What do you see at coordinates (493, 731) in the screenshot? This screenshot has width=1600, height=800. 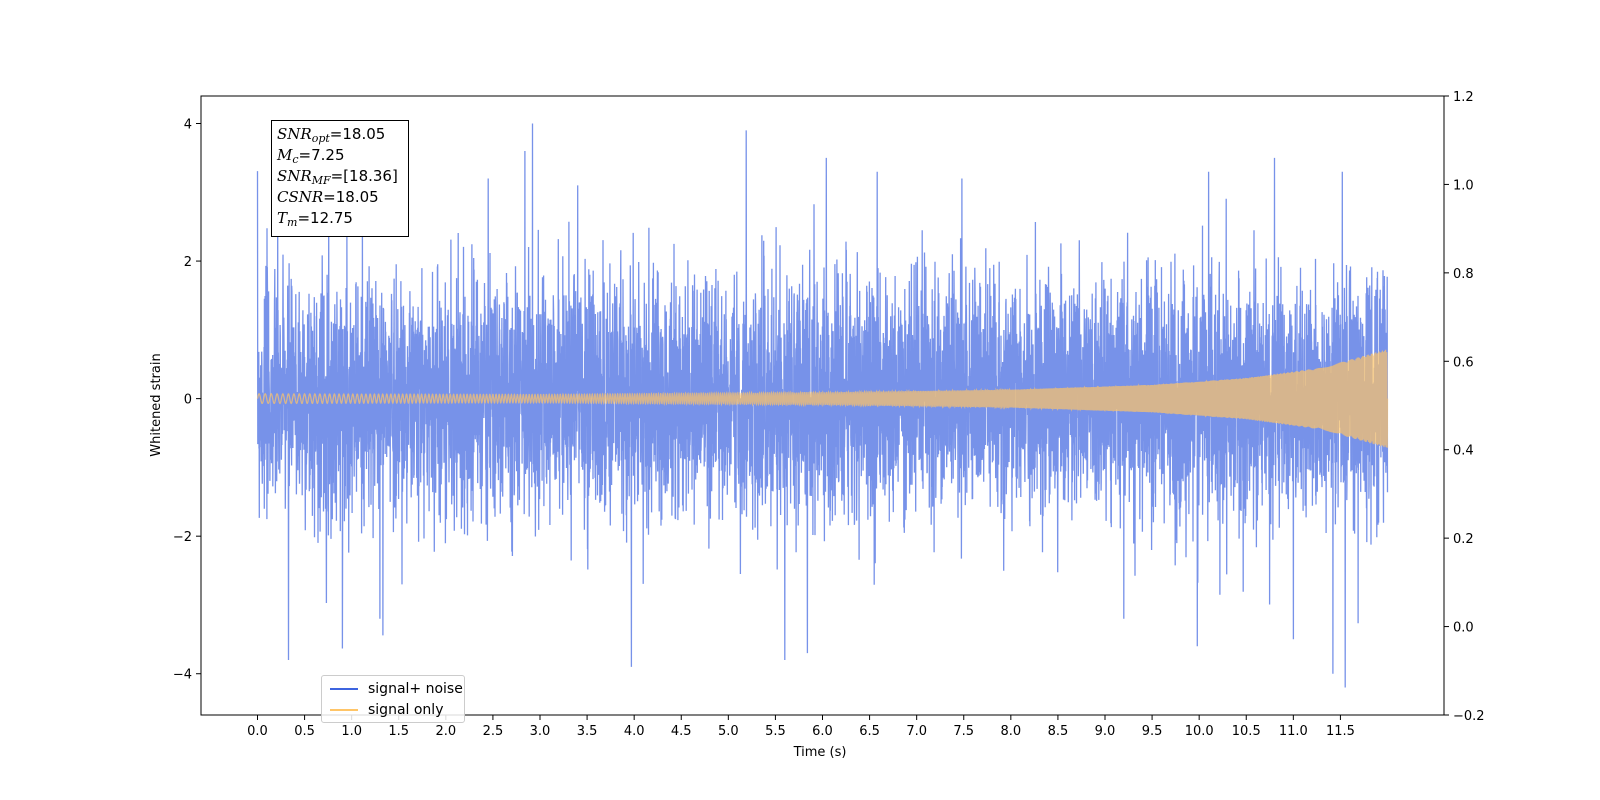 I see `x-tick-label: 2.5` at bounding box center [493, 731].